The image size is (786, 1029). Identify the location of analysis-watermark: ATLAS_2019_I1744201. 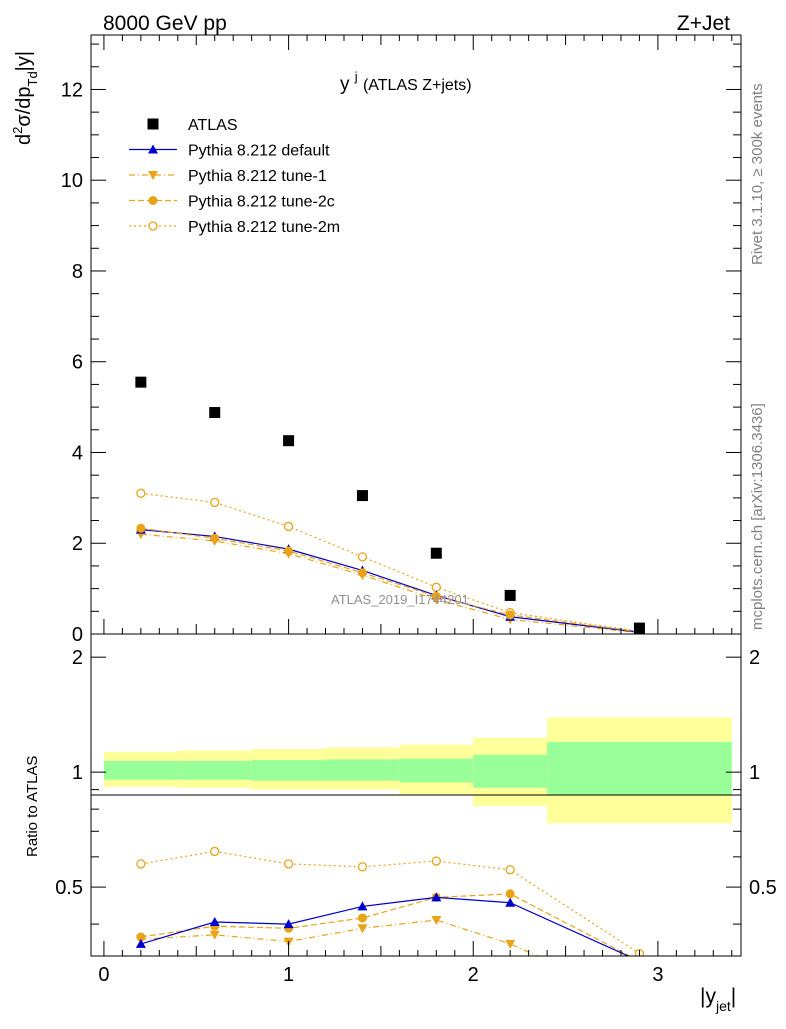
(400, 599).